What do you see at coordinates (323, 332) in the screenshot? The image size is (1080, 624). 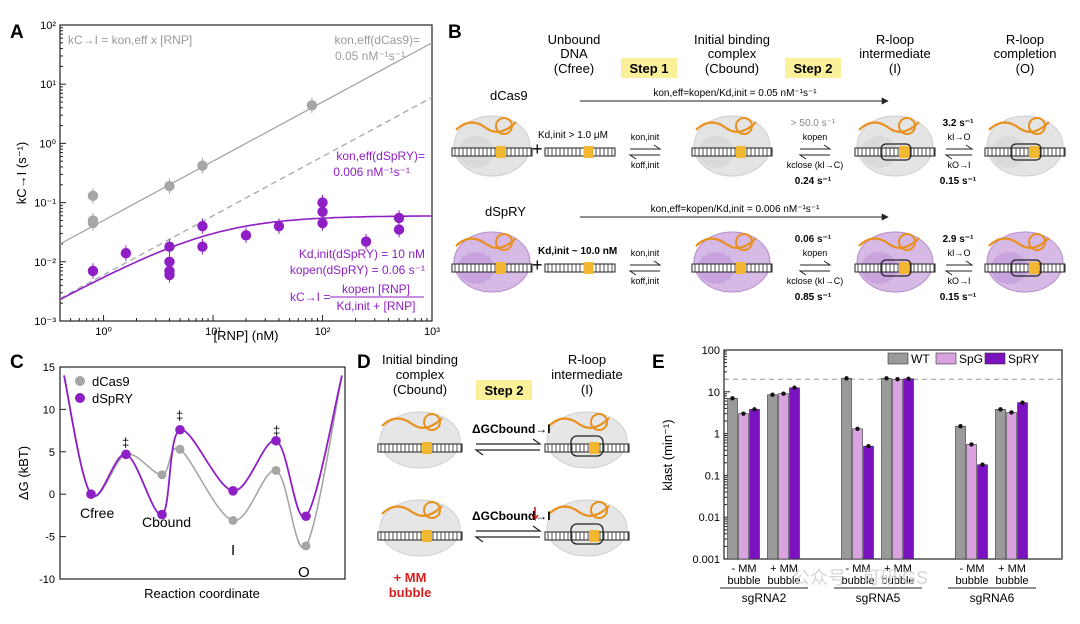 I see `x-tick-label: 10²` at bounding box center [323, 332].